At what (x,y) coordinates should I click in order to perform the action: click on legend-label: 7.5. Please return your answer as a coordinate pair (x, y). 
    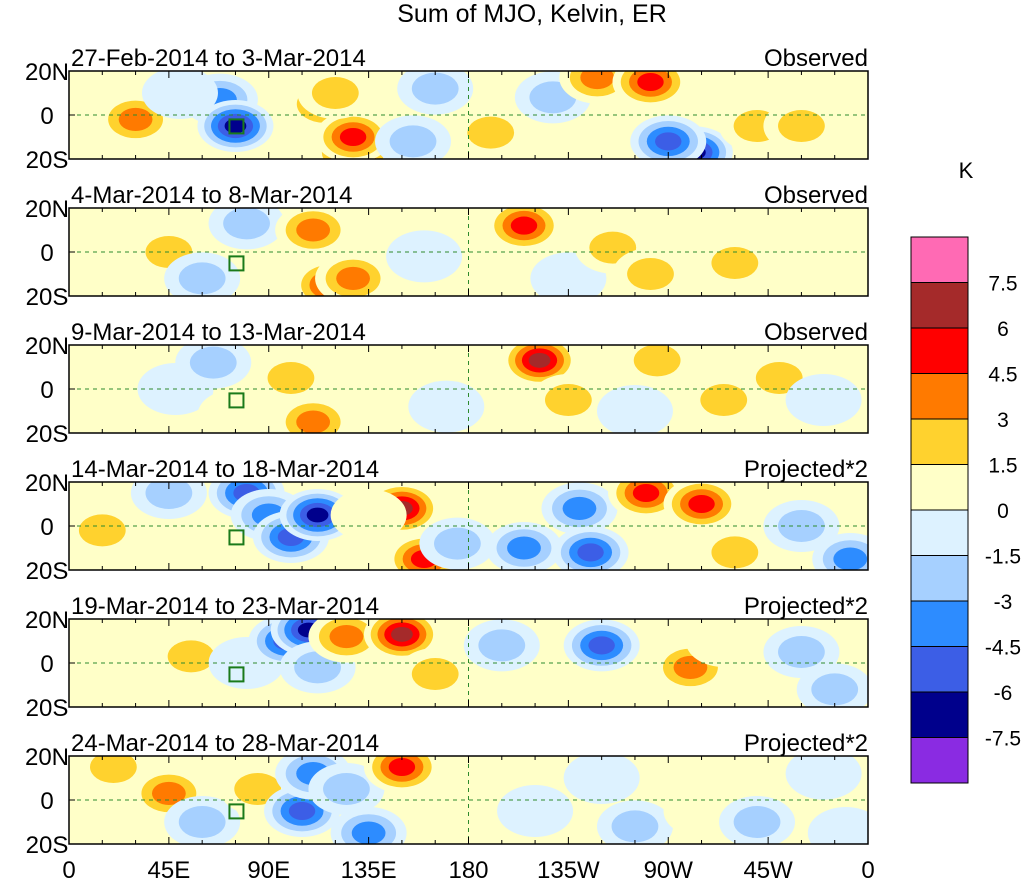
    Looking at the image, I should click on (1002, 284).